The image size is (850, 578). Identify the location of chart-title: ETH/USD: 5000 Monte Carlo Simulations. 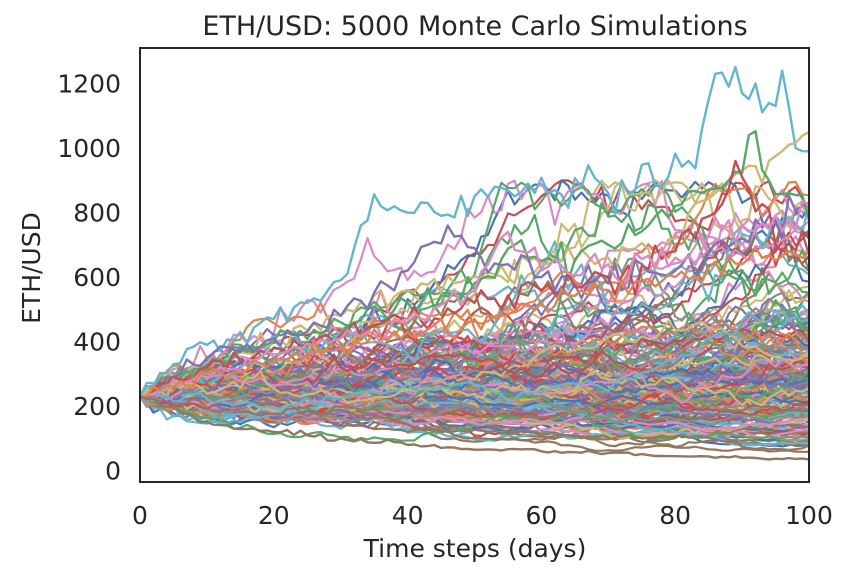
(474, 26).